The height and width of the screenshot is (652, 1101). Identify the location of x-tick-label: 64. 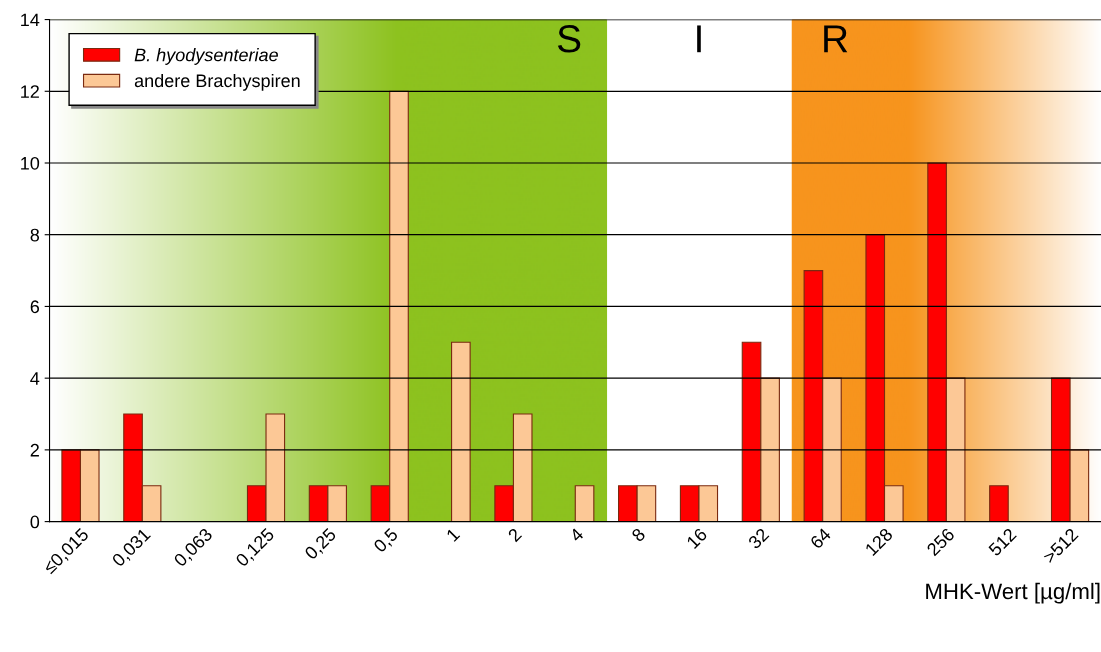
(820, 538).